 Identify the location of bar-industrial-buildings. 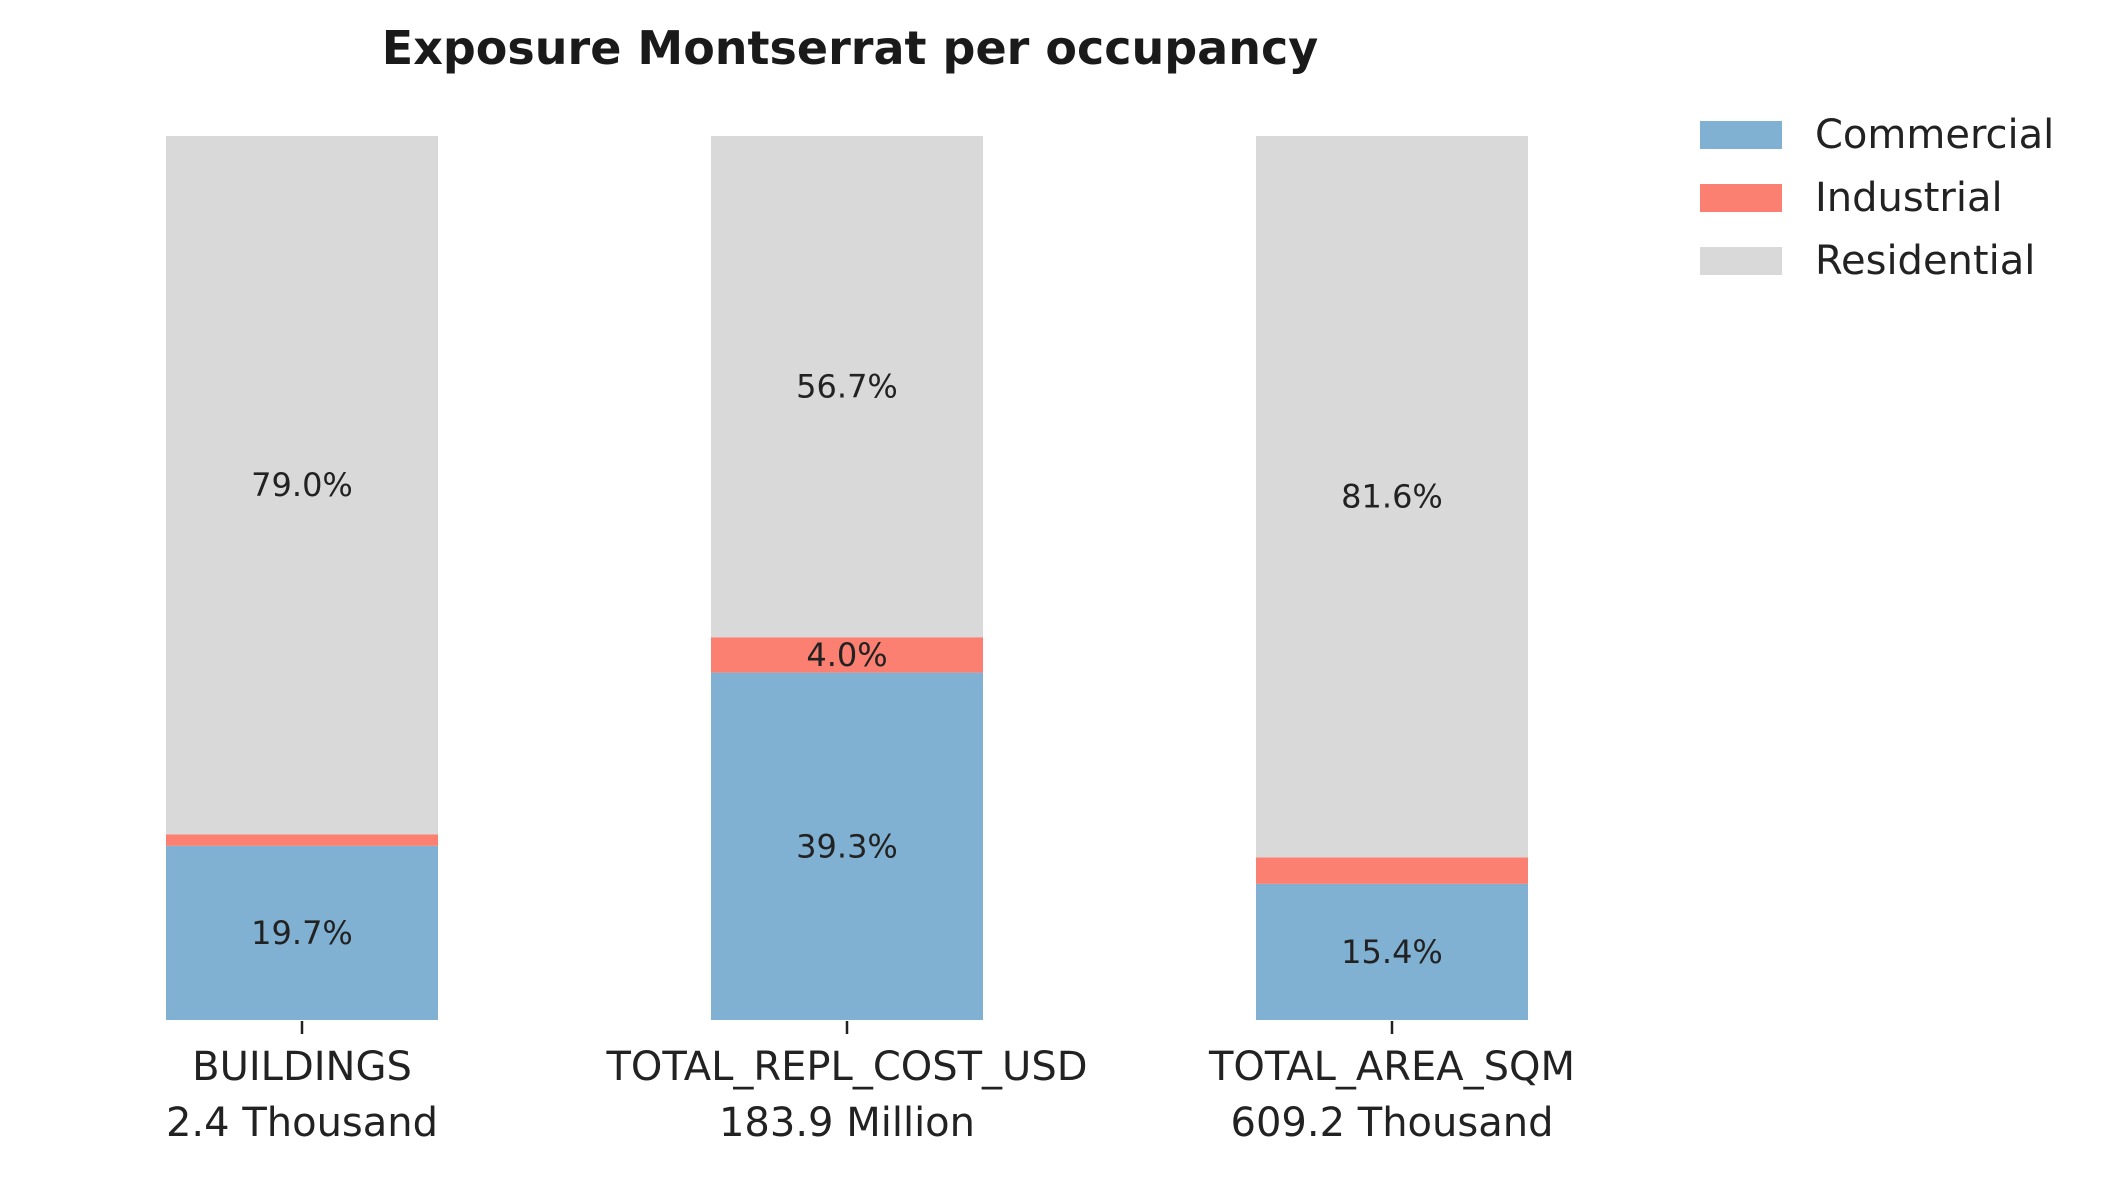
(302, 840).